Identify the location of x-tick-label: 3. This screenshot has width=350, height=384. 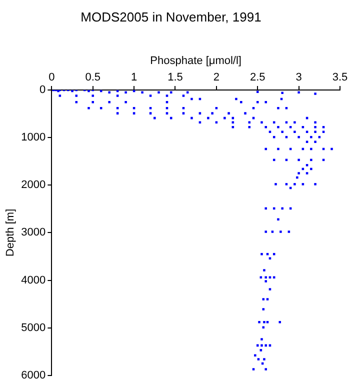
(299, 77).